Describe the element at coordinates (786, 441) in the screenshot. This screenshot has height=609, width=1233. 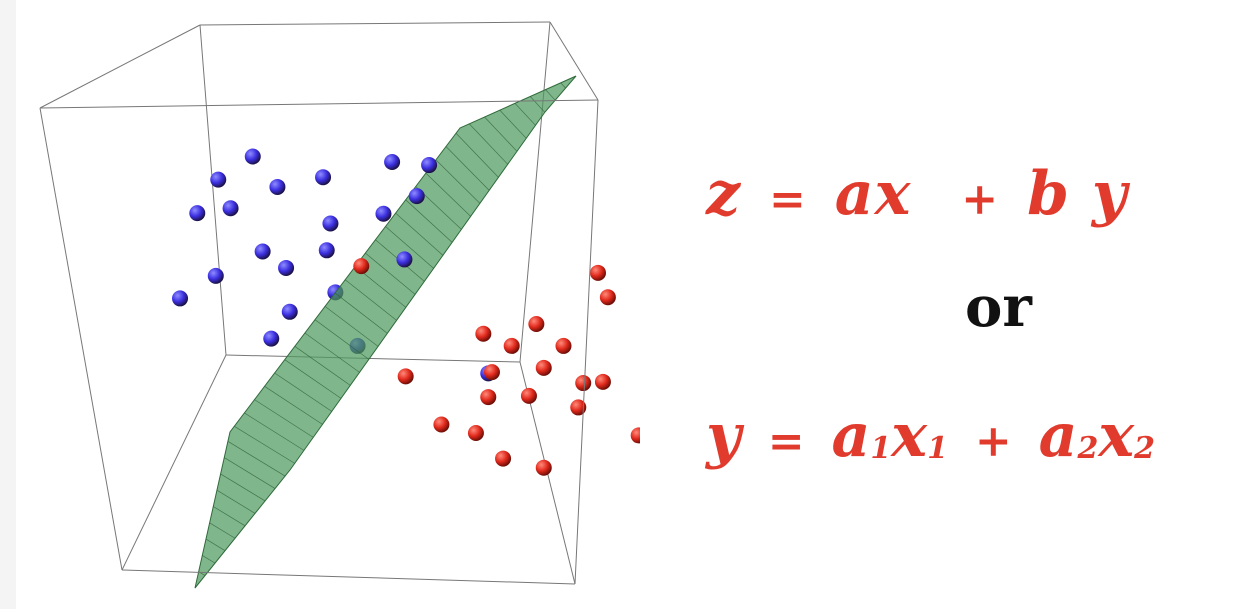
I see `eq2-equals: =` at that location.